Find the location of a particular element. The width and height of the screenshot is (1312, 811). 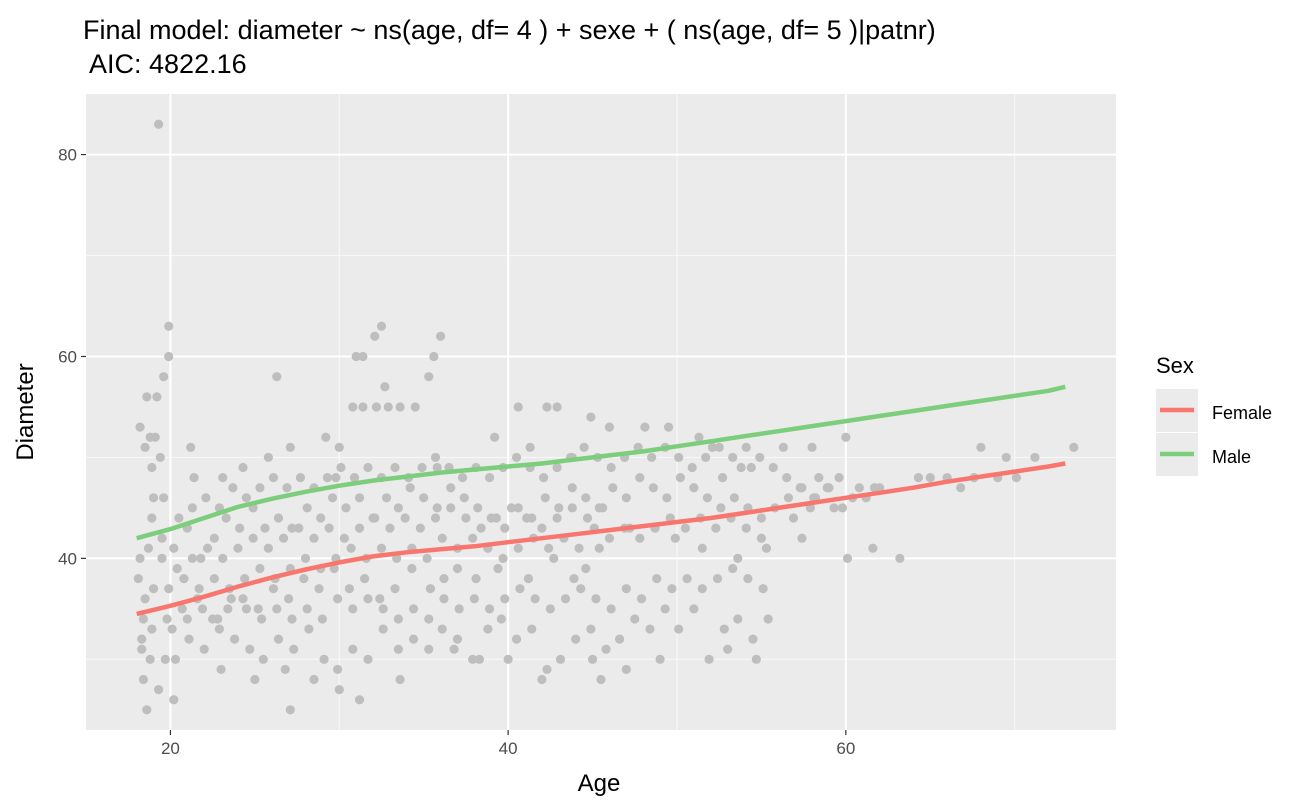

legend-title: Sex is located at coordinates (1175, 365).